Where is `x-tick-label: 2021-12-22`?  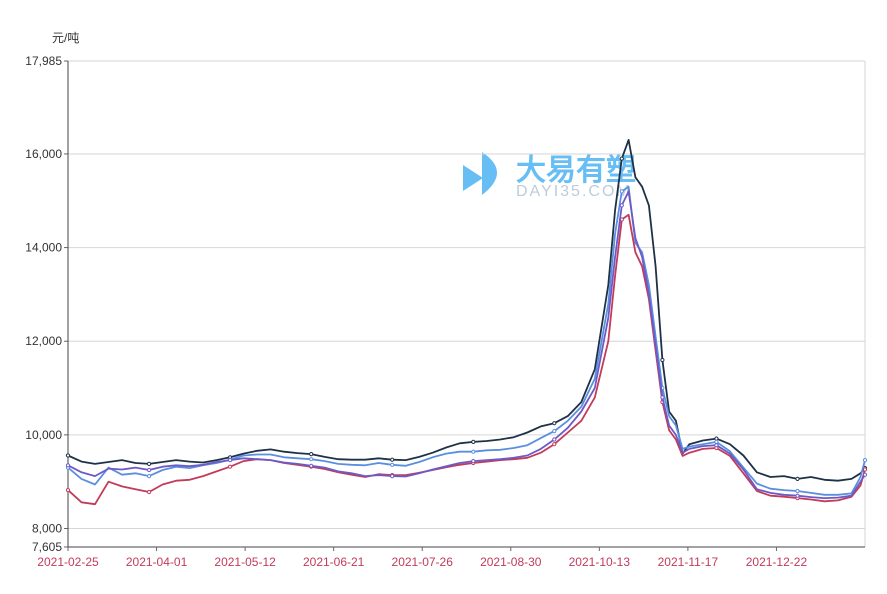 x-tick-label: 2021-12-22 is located at coordinates (777, 562).